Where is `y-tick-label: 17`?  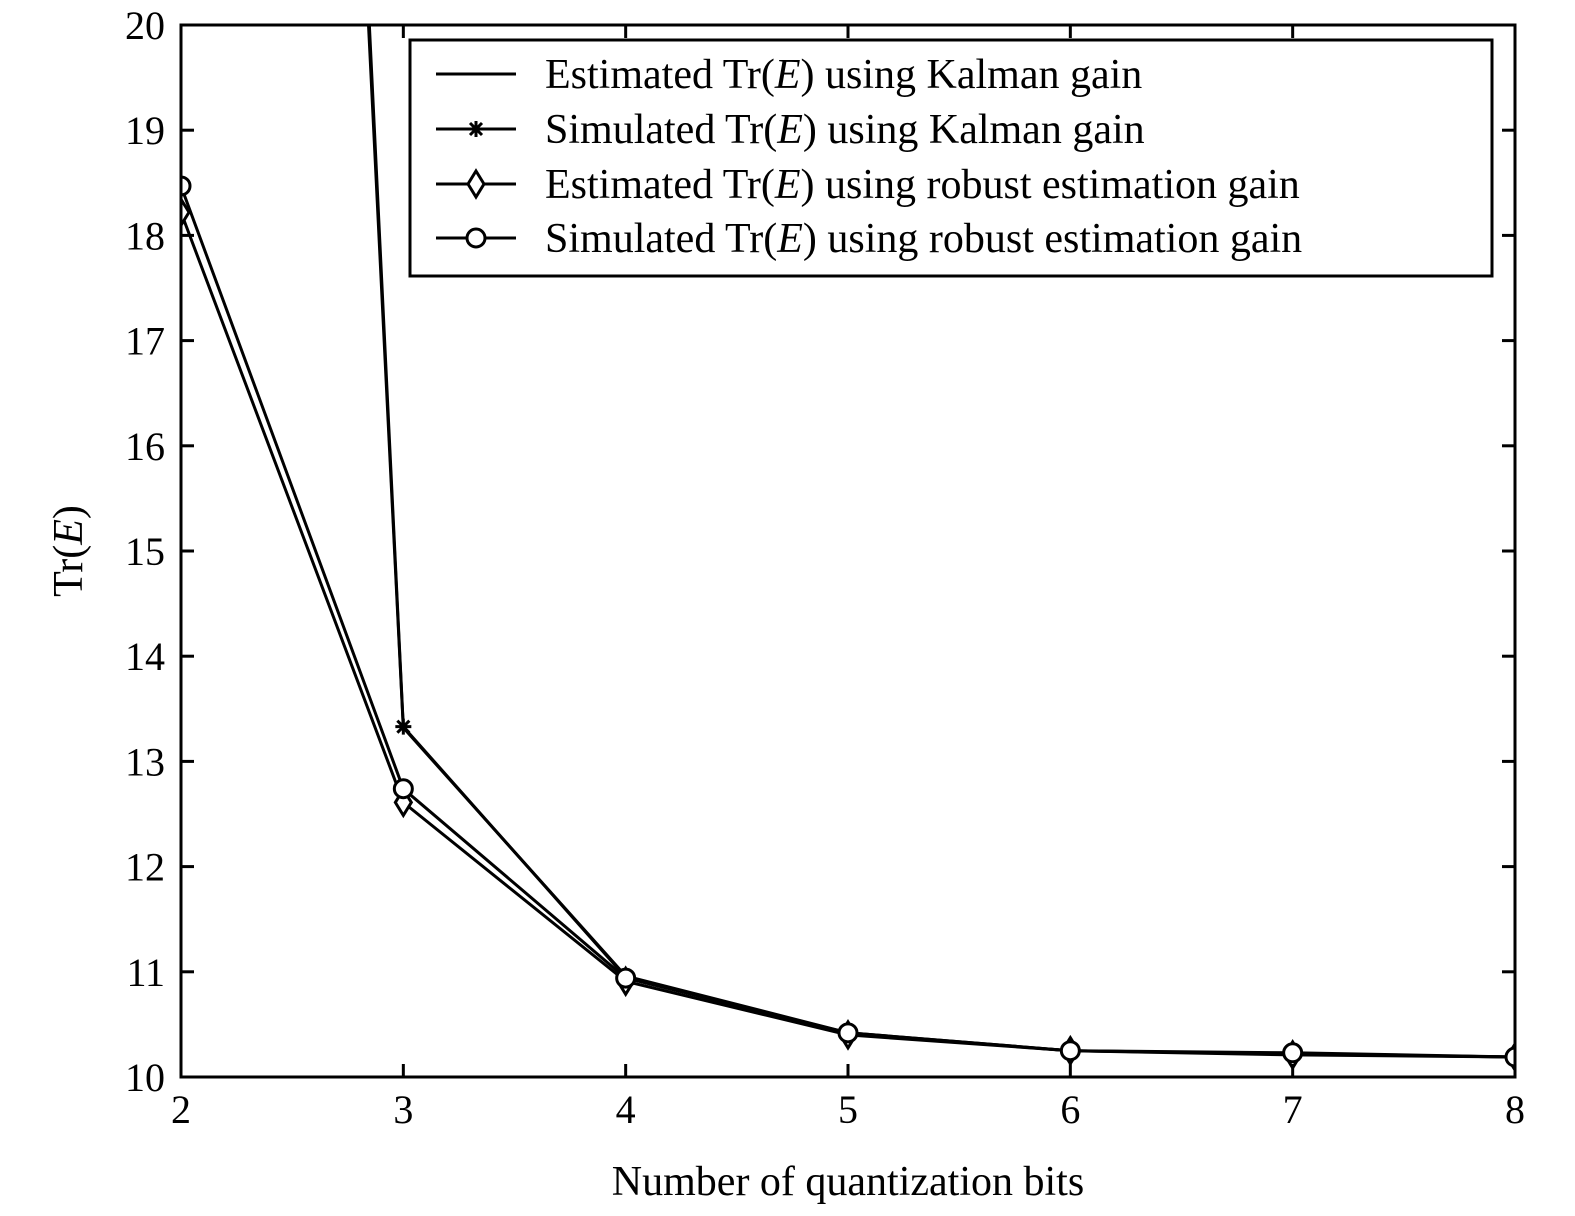
y-tick-label: 17 is located at coordinates (145, 341).